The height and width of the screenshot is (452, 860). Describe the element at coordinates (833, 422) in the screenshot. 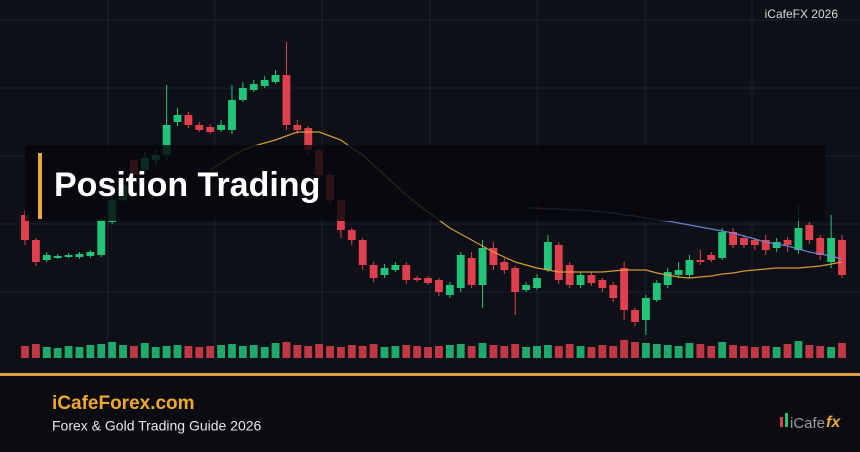

I see `logo-accent: fx` at that location.